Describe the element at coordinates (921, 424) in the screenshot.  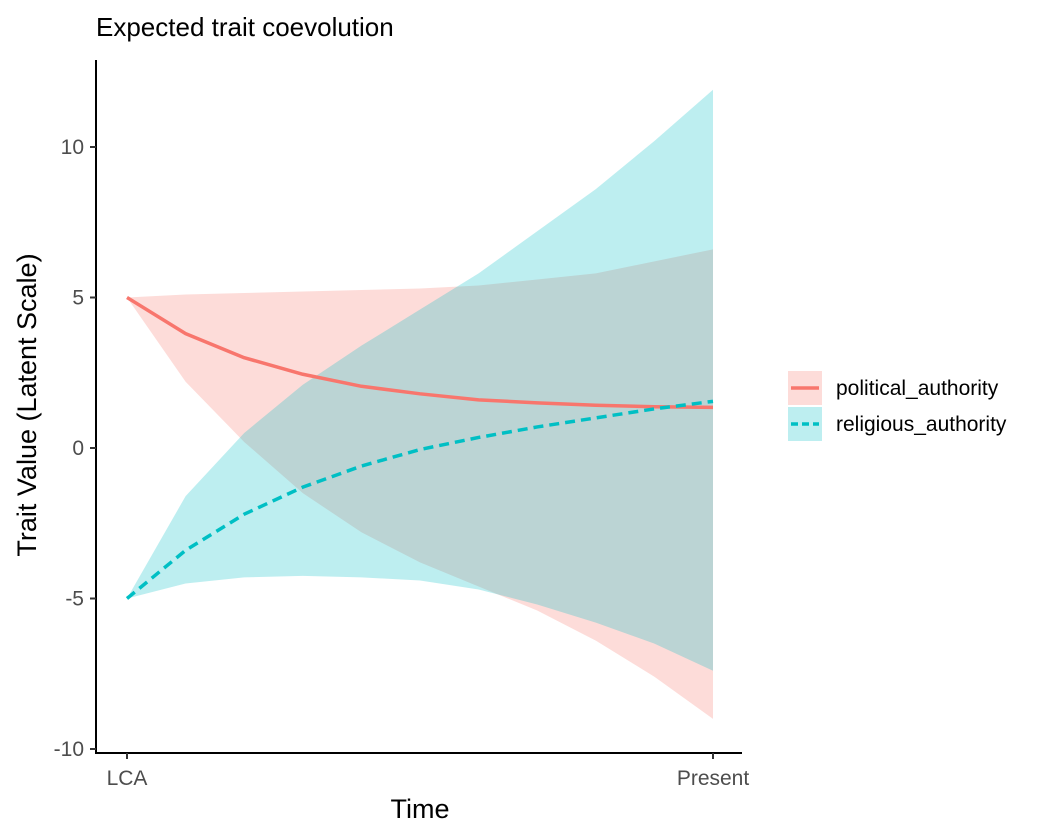
I see `legend-label: religious_authority` at that location.